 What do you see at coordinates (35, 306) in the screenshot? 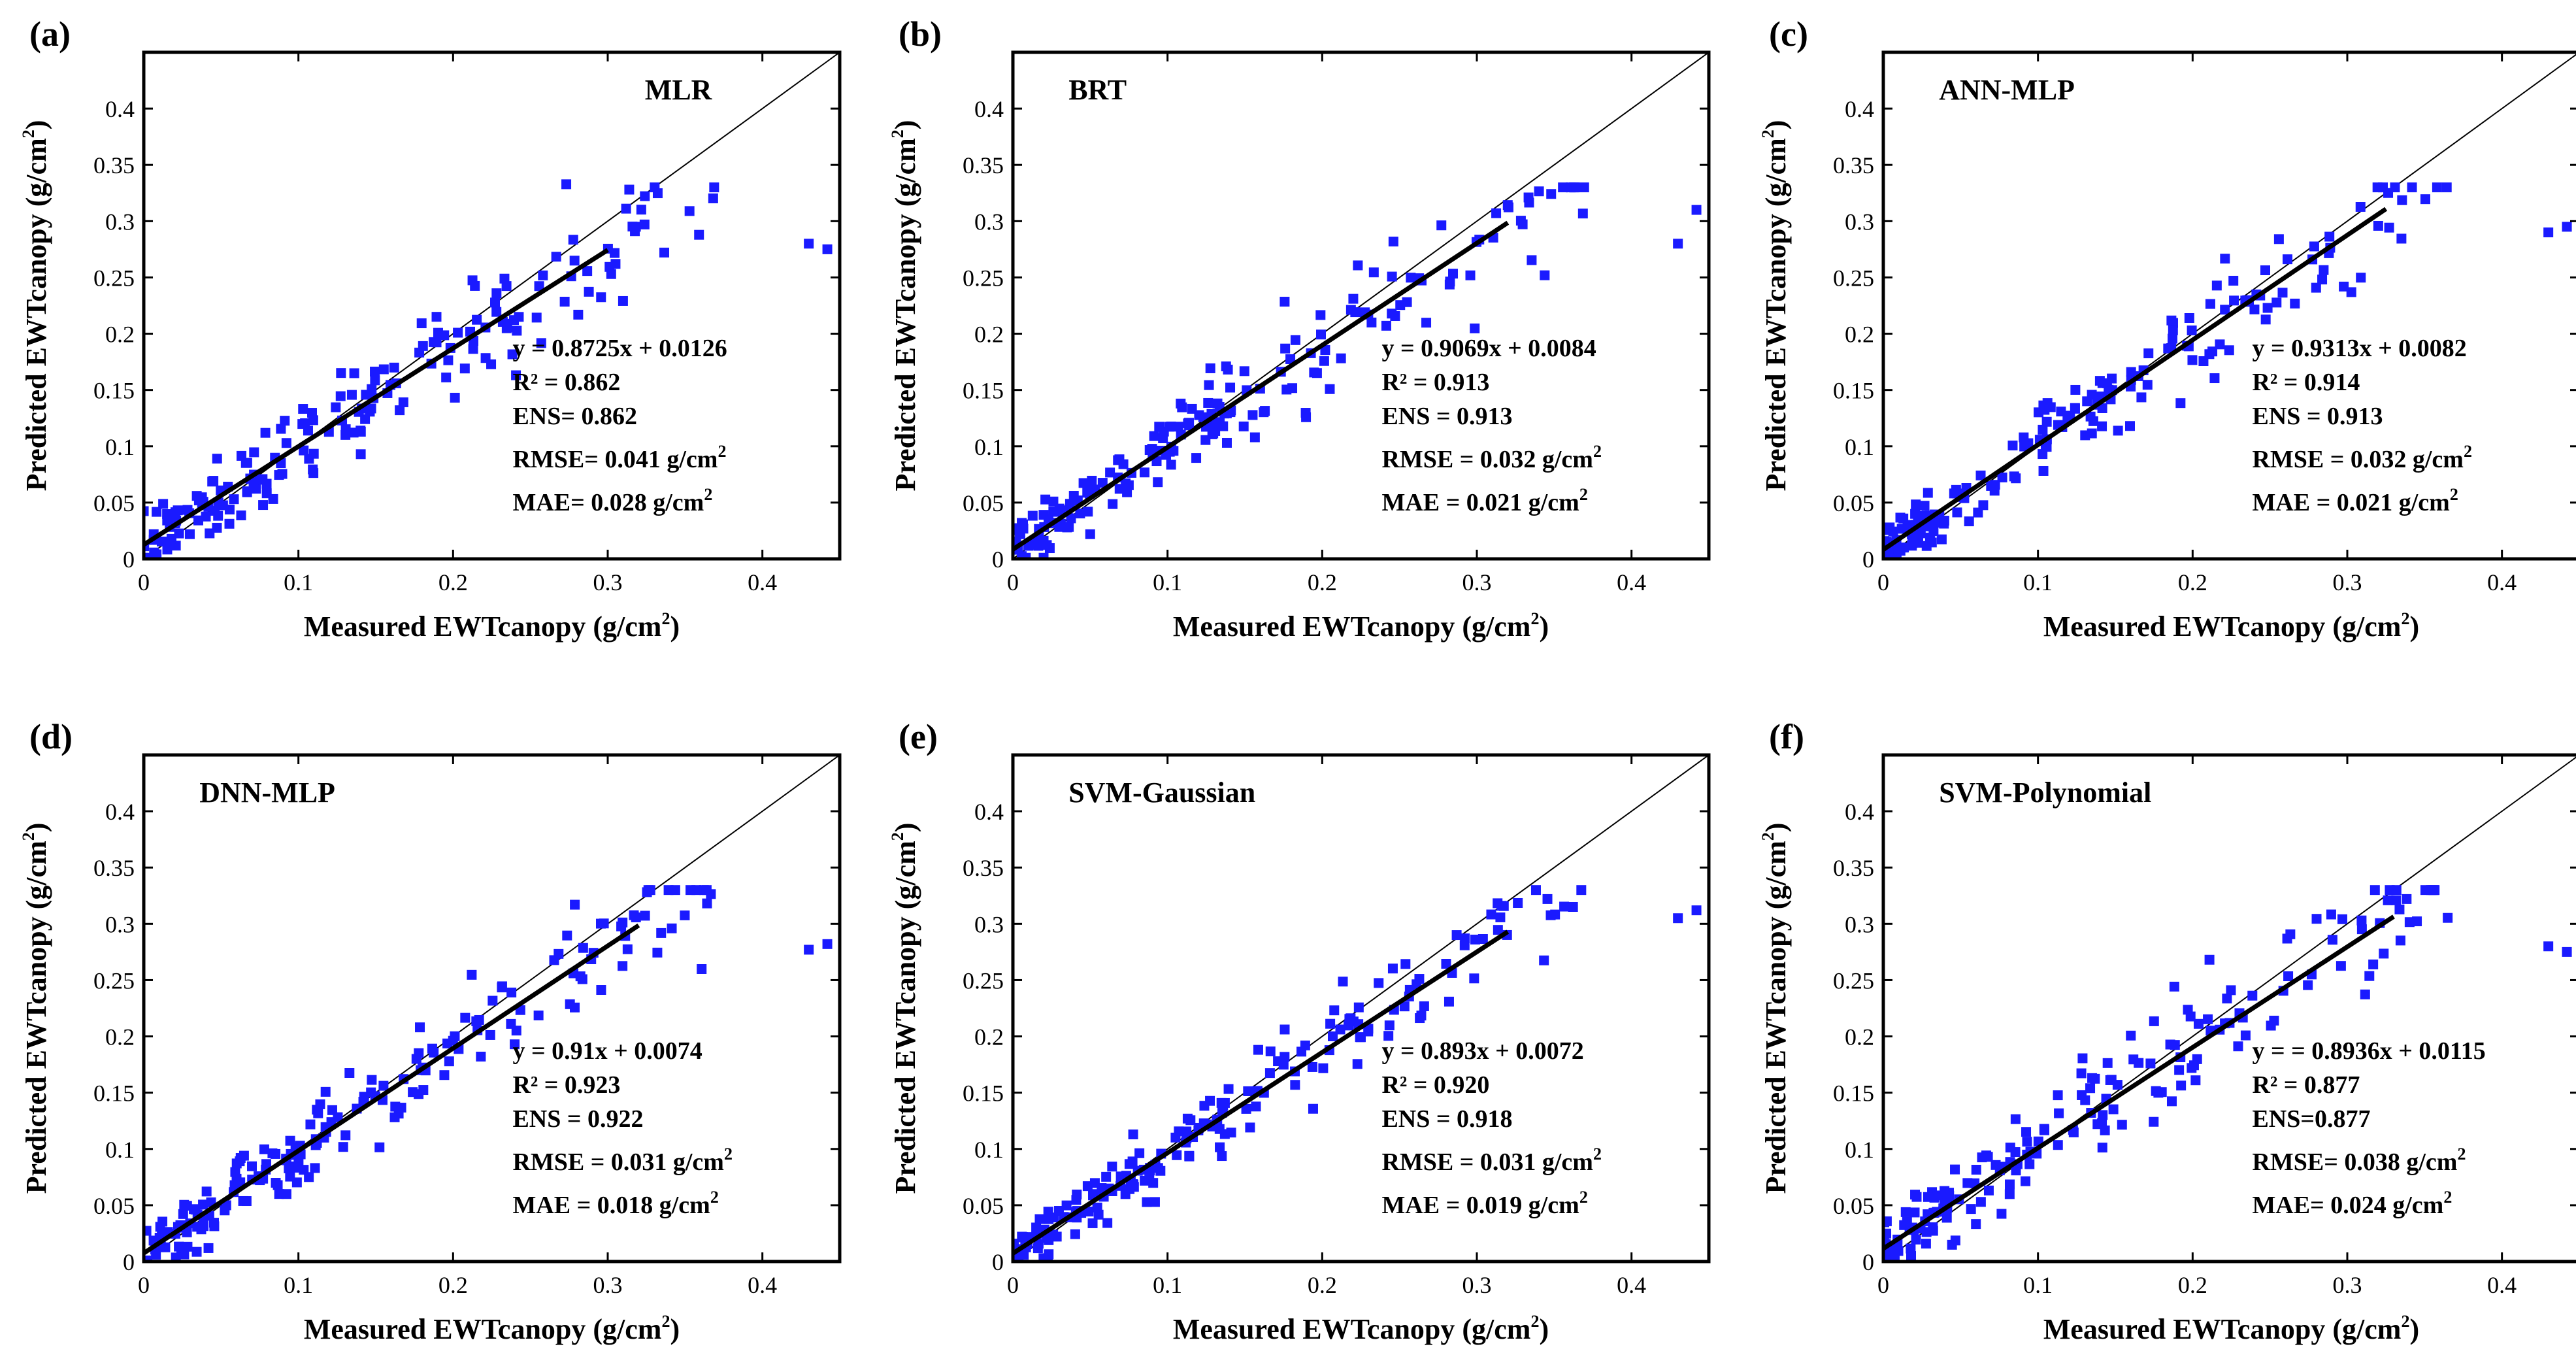
I see `y-axis-title: Predicted EWTcanopy (g/cm2)` at bounding box center [35, 306].